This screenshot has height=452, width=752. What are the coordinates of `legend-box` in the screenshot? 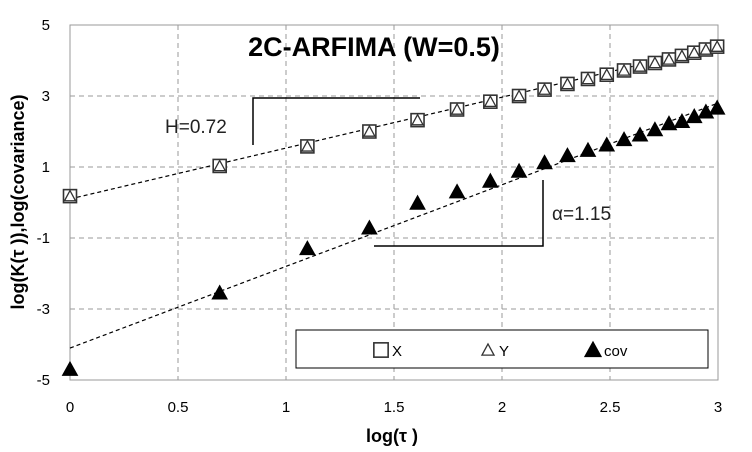 It's located at (502, 349).